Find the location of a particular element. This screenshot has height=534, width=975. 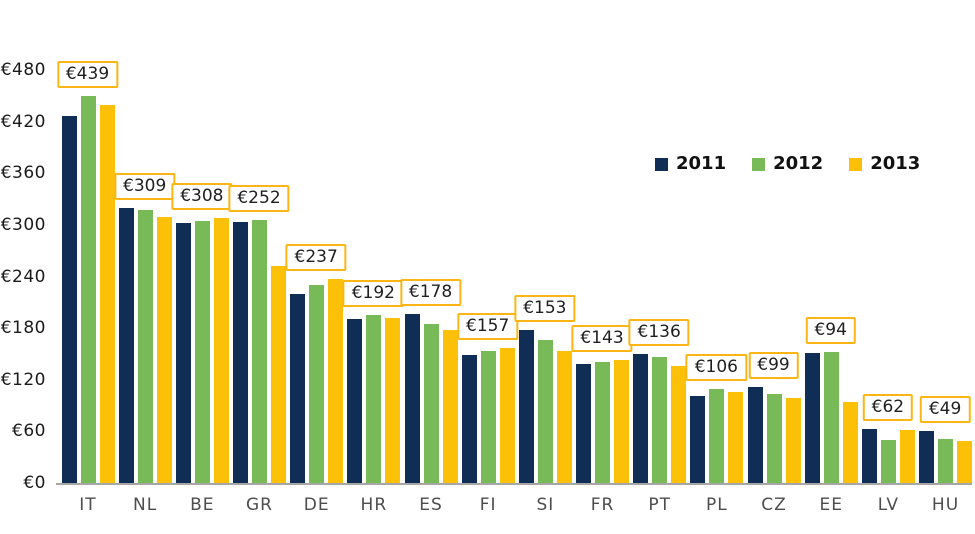

y-tick-label: €120 is located at coordinates (23, 379).